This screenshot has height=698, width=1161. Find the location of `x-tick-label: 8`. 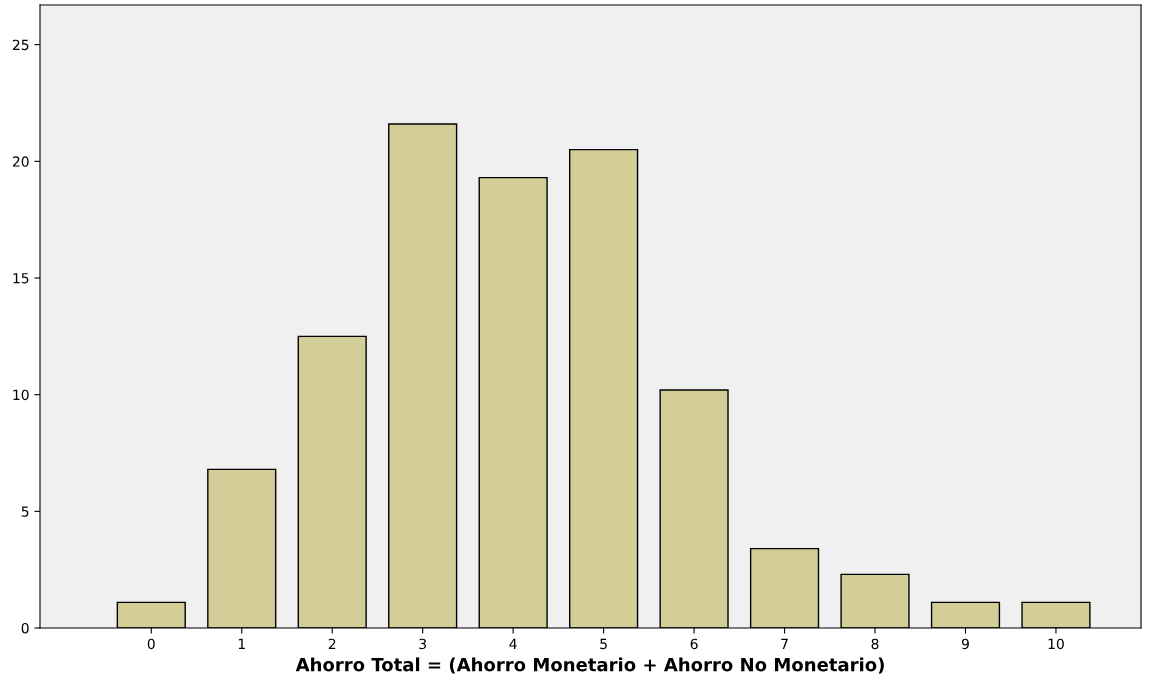

x-tick-label: 8 is located at coordinates (875, 644).